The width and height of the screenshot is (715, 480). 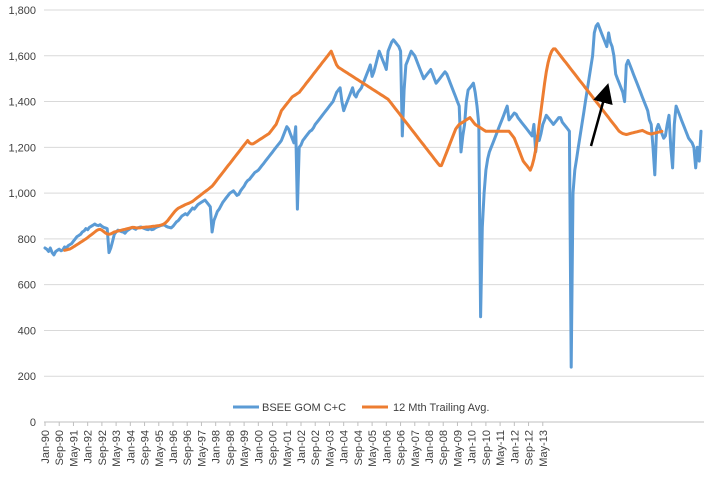 What do you see at coordinates (33, 423) in the screenshot?
I see `y-tick-label: 0` at bounding box center [33, 423].